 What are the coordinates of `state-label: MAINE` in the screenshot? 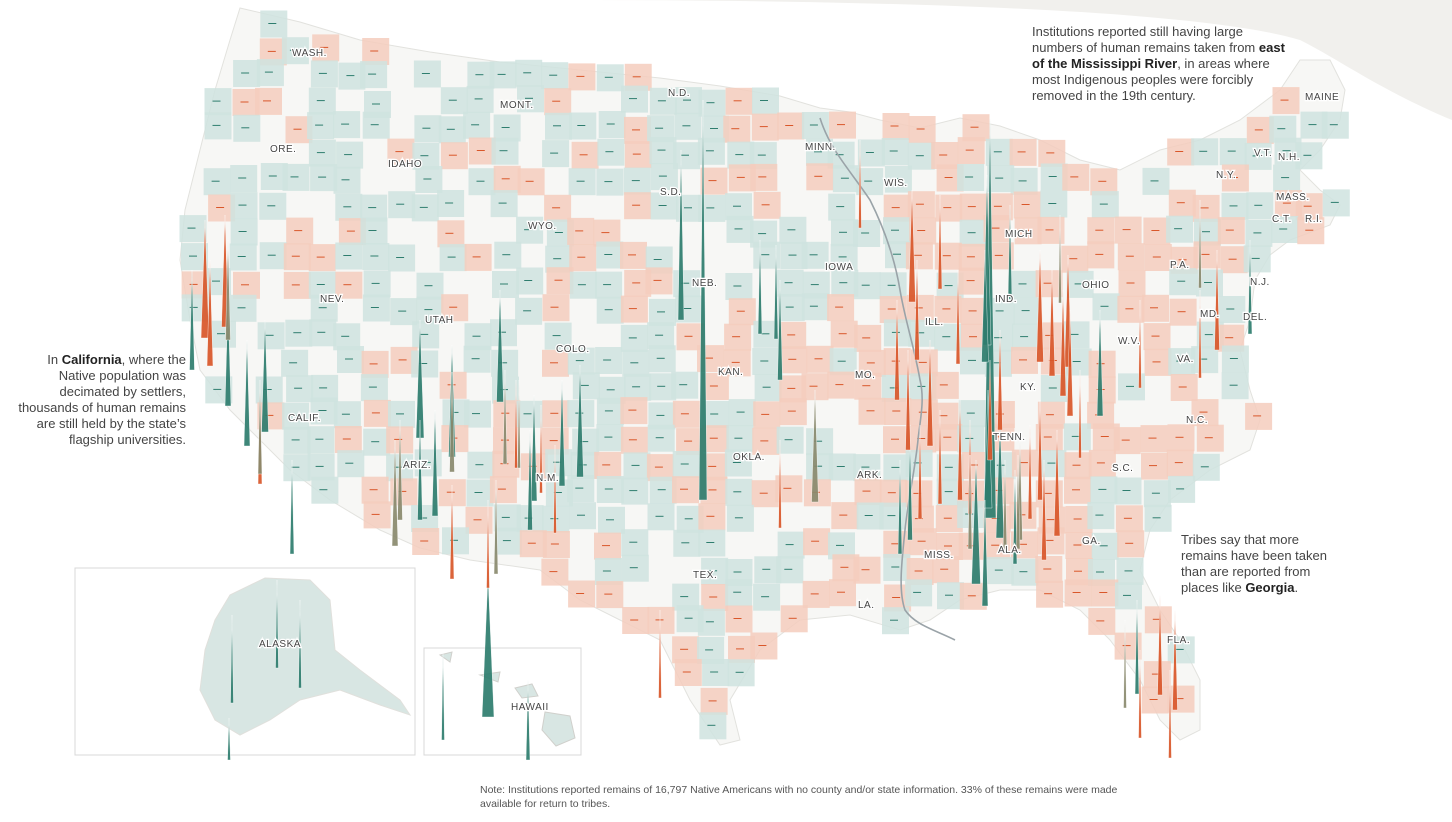 It's located at (1322, 97).